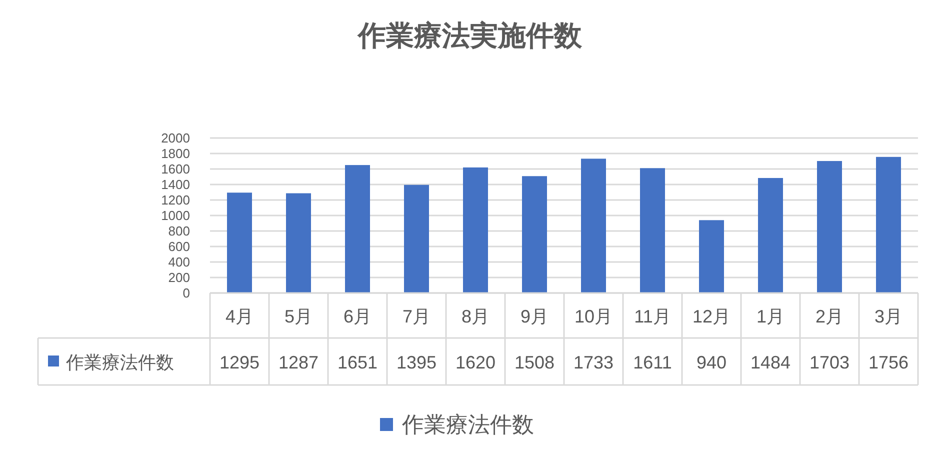  What do you see at coordinates (593, 362) in the screenshot?
I see `data-label: 1733` at bounding box center [593, 362].